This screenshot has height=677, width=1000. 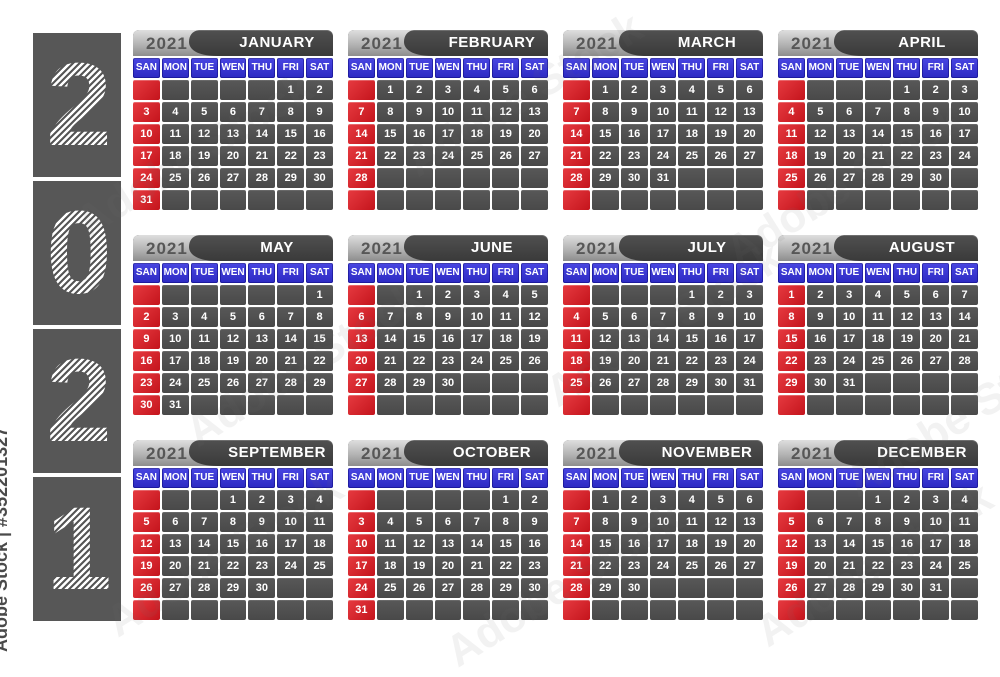 I want to click on date-cell-march-17: 17, so click(x=663, y=134).